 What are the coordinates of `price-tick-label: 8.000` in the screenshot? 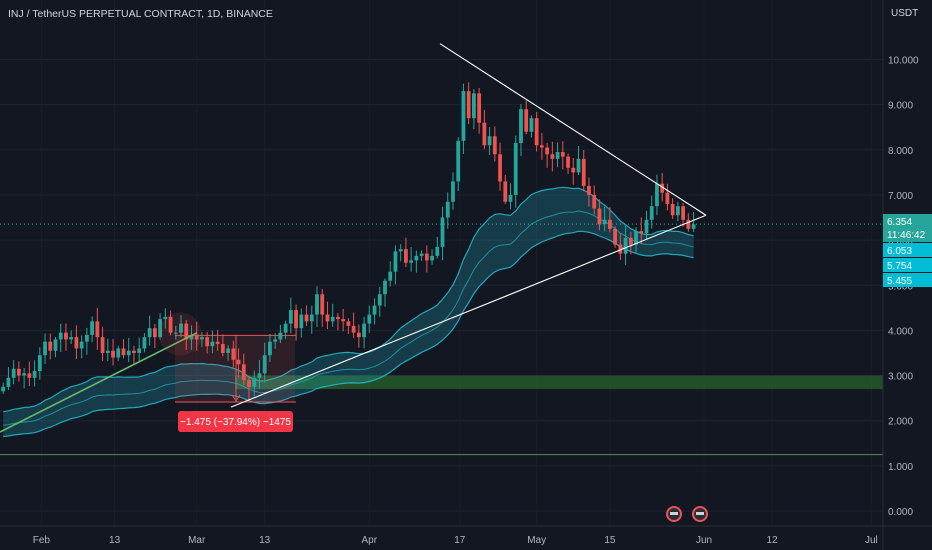 It's located at (900, 151).